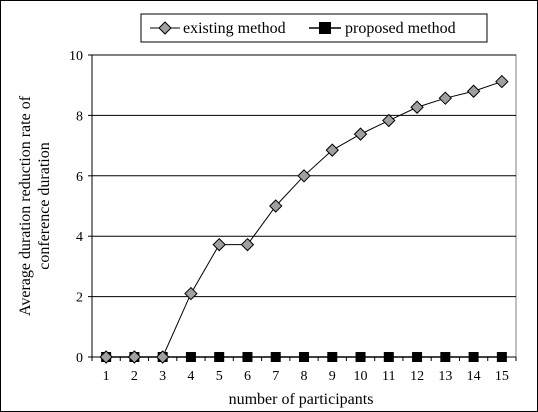 The image size is (538, 412). Describe the element at coordinates (79, 358) in the screenshot. I see `y-tick-label: 0` at that location.